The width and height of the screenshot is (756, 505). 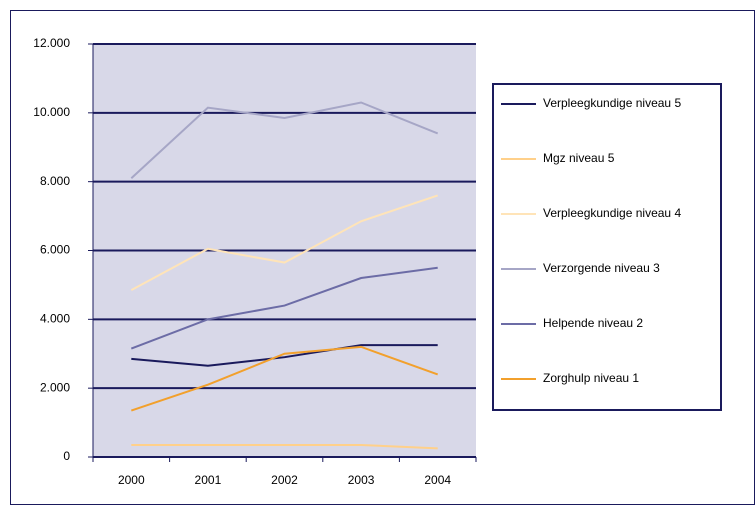 I want to click on x-tick-label: 2003, so click(x=361, y=480).